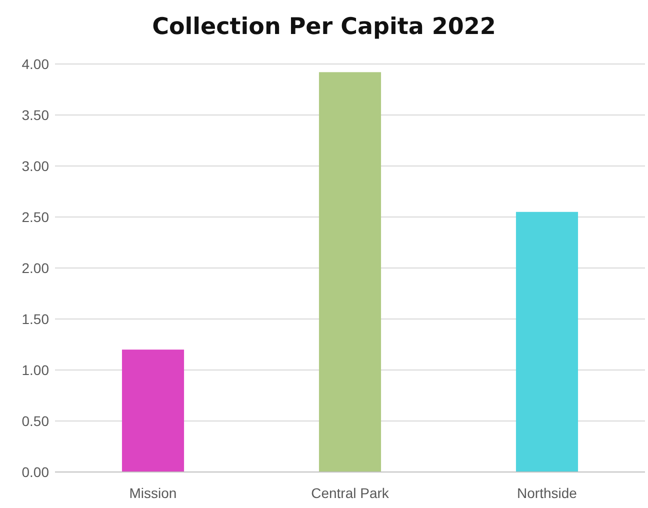 Image resolution: width=648 pixels, height=508 pixels. What do you see at coordinates (547, 493) in the screenshot?
I see `x-tick-label: Northside` at bounding box center [547, 493].